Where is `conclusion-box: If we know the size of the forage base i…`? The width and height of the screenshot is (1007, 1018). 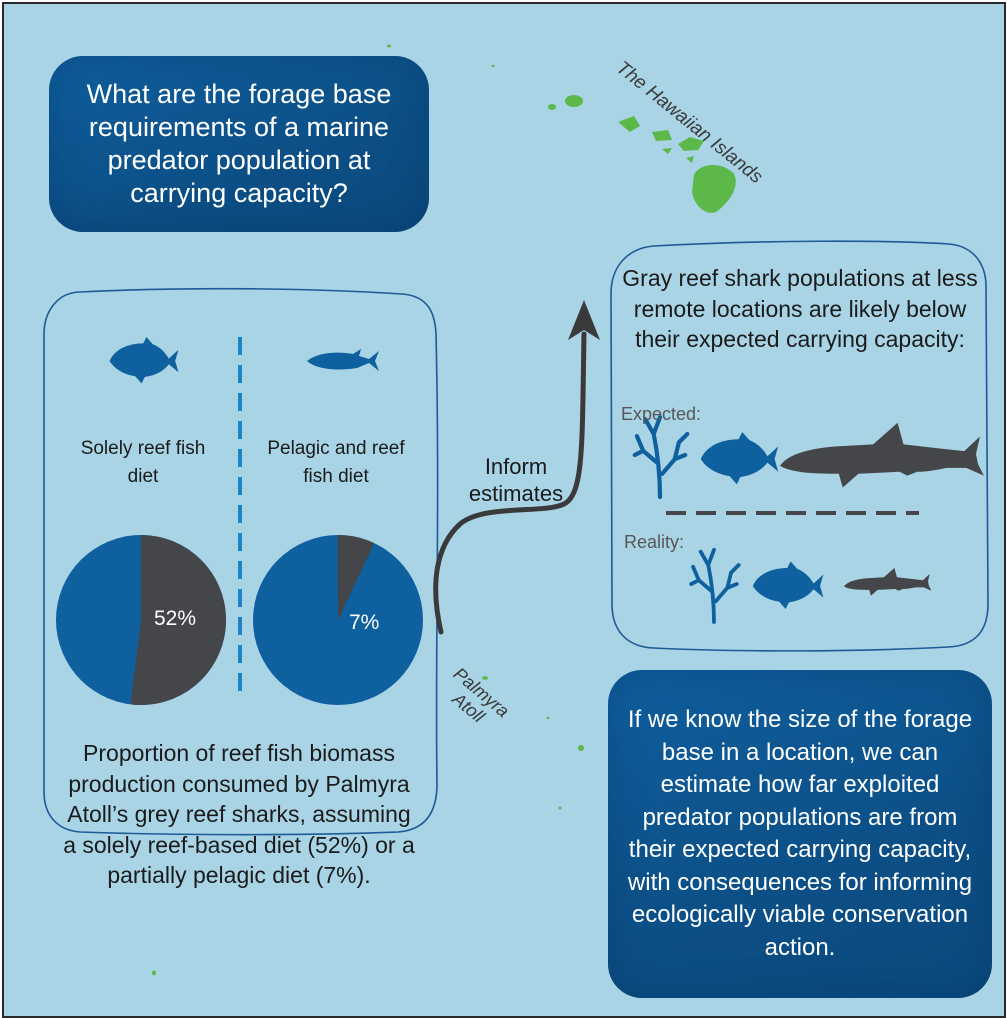
conclusion-box: If we know the size of the forage base i… is located at coordinates (800, 834).